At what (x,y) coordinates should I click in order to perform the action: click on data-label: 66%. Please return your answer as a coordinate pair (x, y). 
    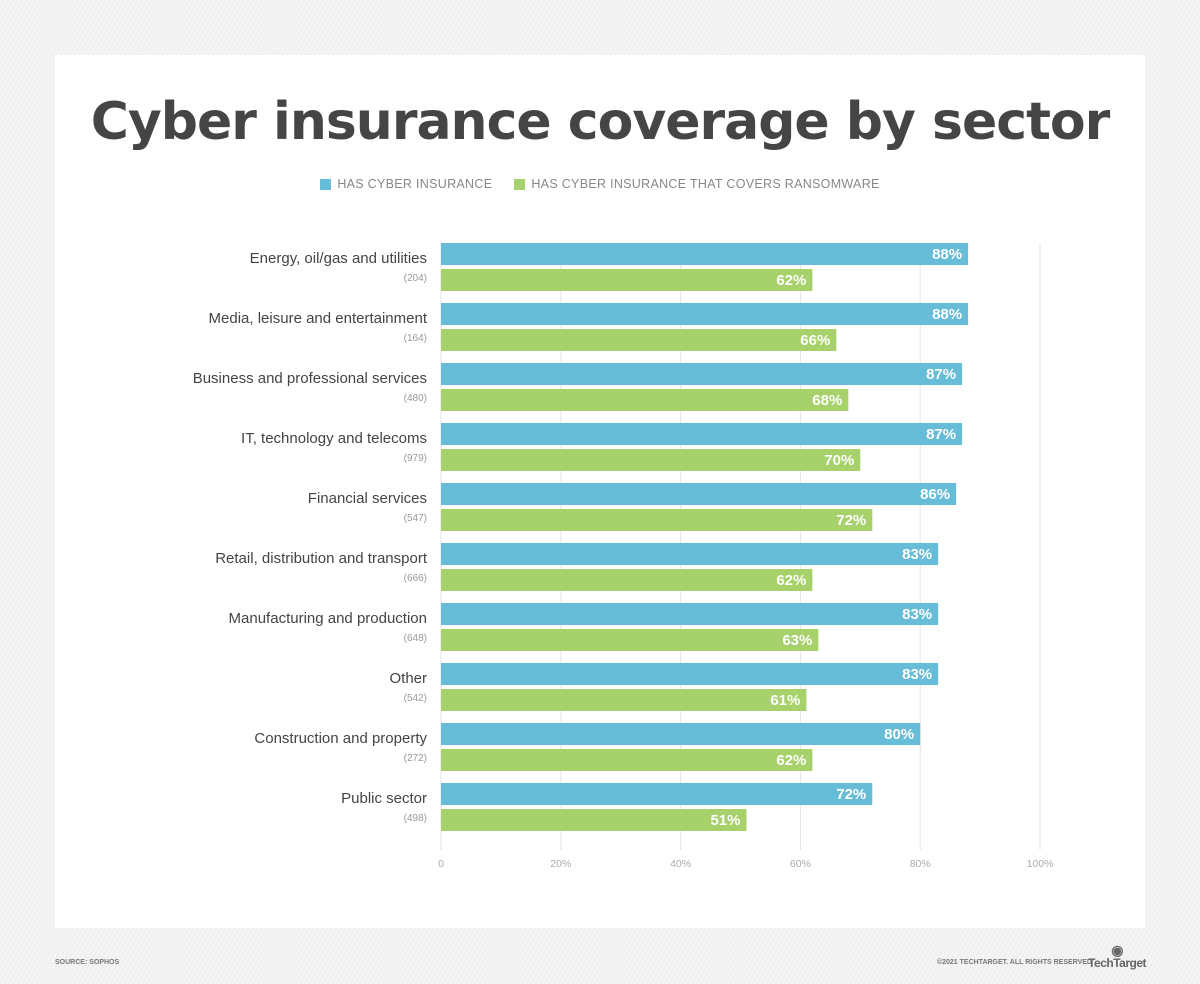
    Looking at the image, I should click on (815, 340).